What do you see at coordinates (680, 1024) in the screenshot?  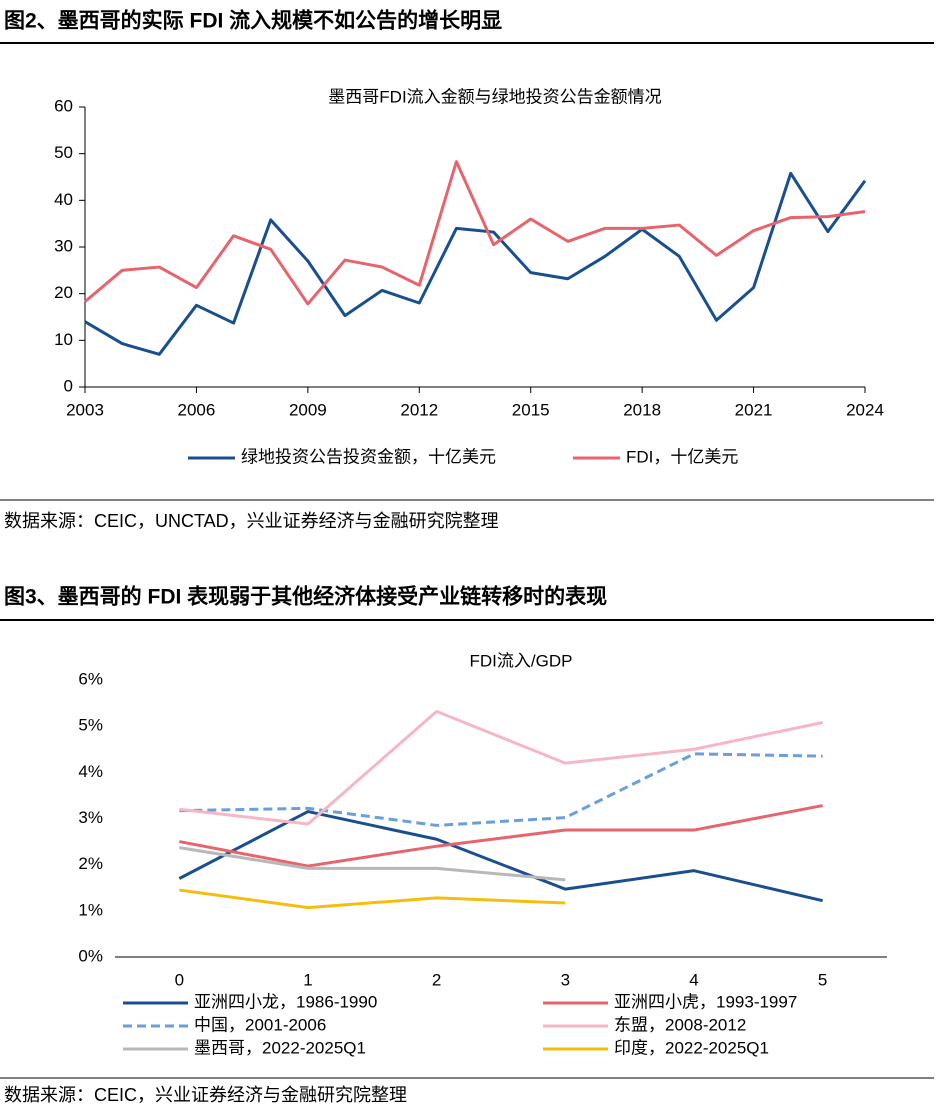 I see `legend-label: 东盟，2008-2012` at bounding box center [680, 1024].